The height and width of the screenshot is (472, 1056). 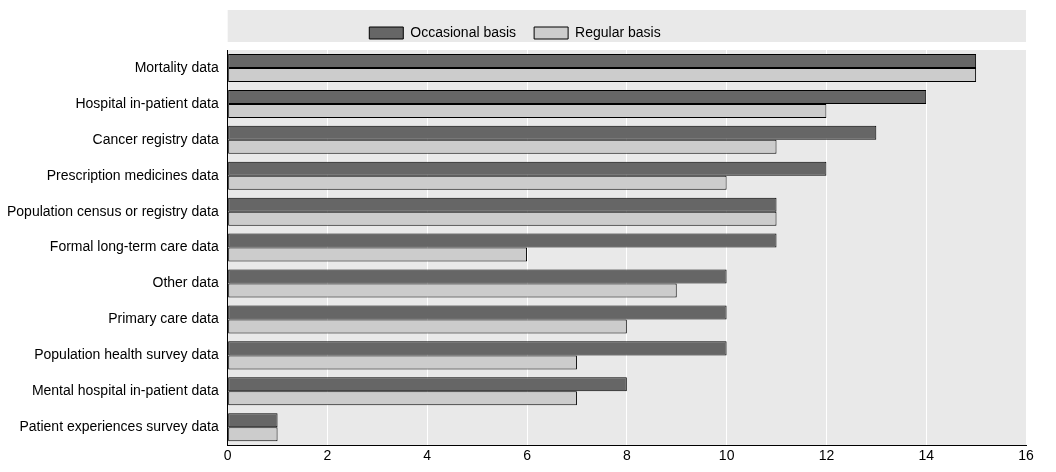 What do you see at coordinates (176, 66) in the screenshot?
I see `y-tick-label: Mortality data` at bounding box center [176, 66].